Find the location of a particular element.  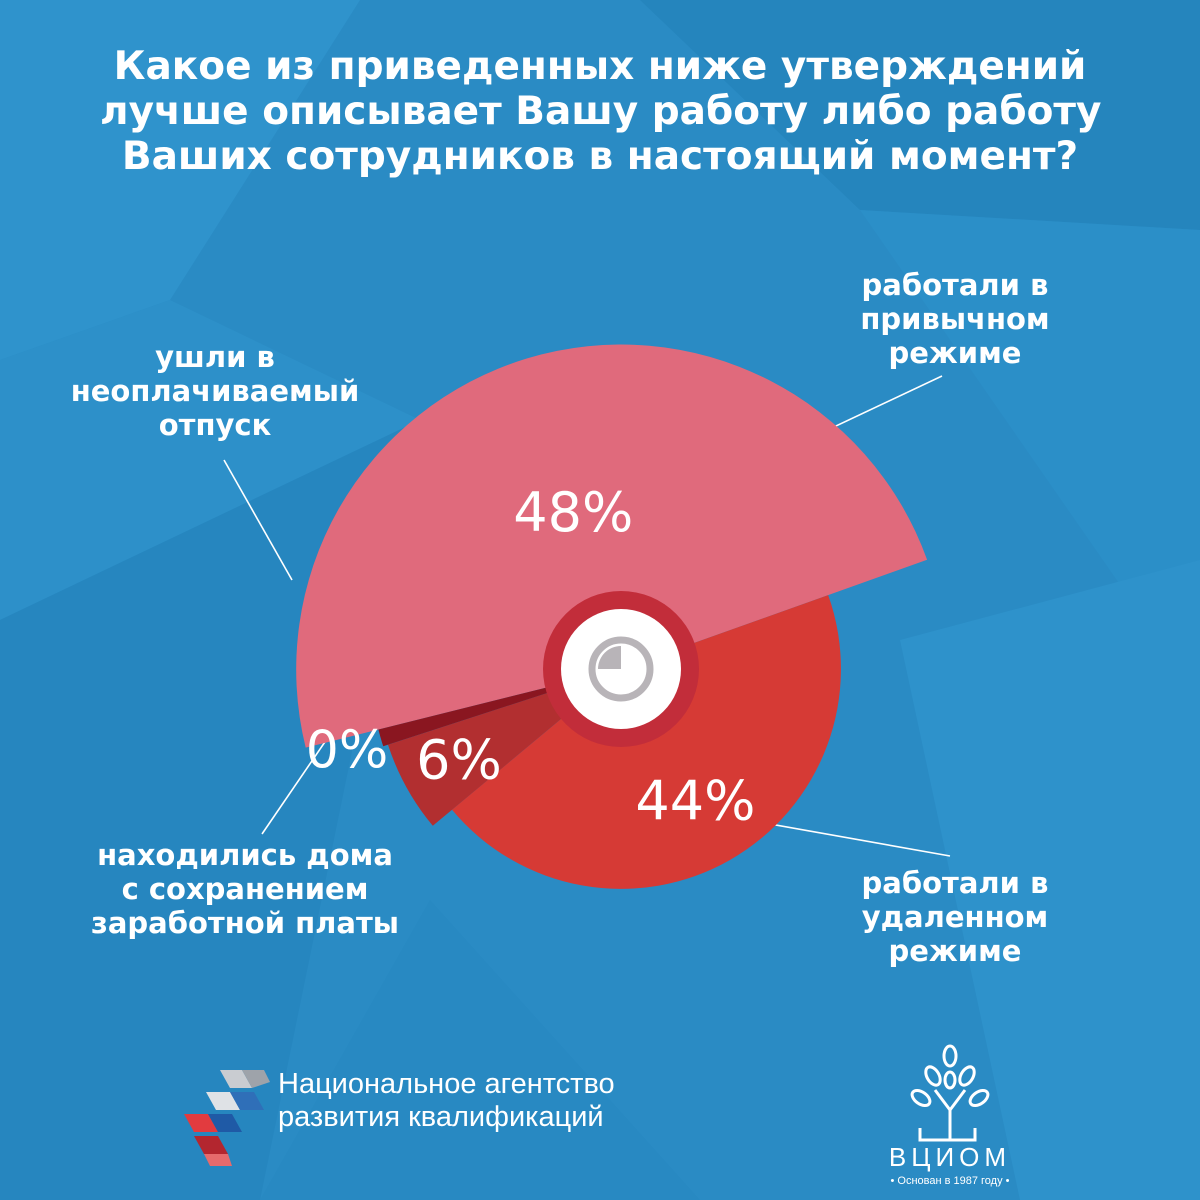

label-unpaid-leave-line-2: неоплачиваемый is located at coordinates (215, 391).